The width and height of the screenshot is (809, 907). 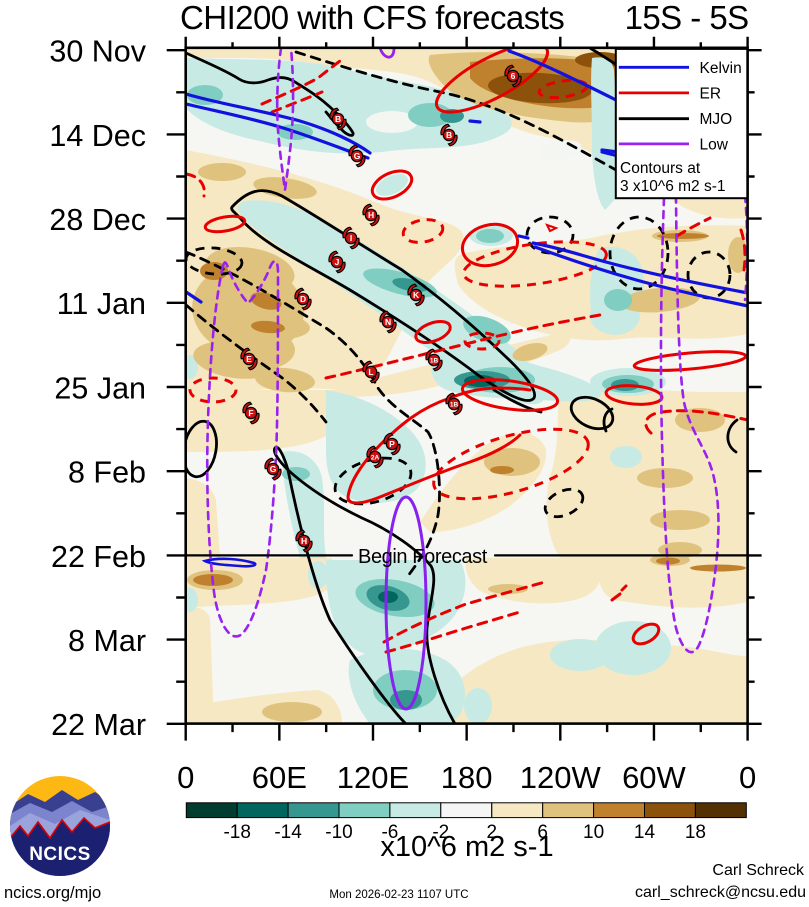 What do you see at coordinates (98, 725) in the screenshot?
I see `svg-text: 22 Mar` at bounding box center [98, 725].